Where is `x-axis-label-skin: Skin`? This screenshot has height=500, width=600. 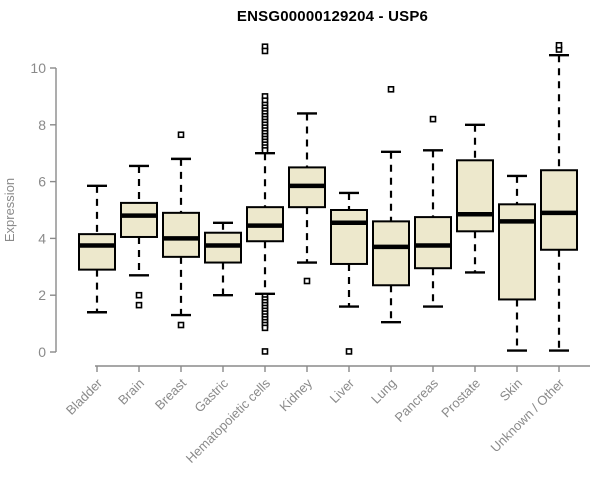 x-axis-label-skin: Skin is located at coordinates (511, 390).